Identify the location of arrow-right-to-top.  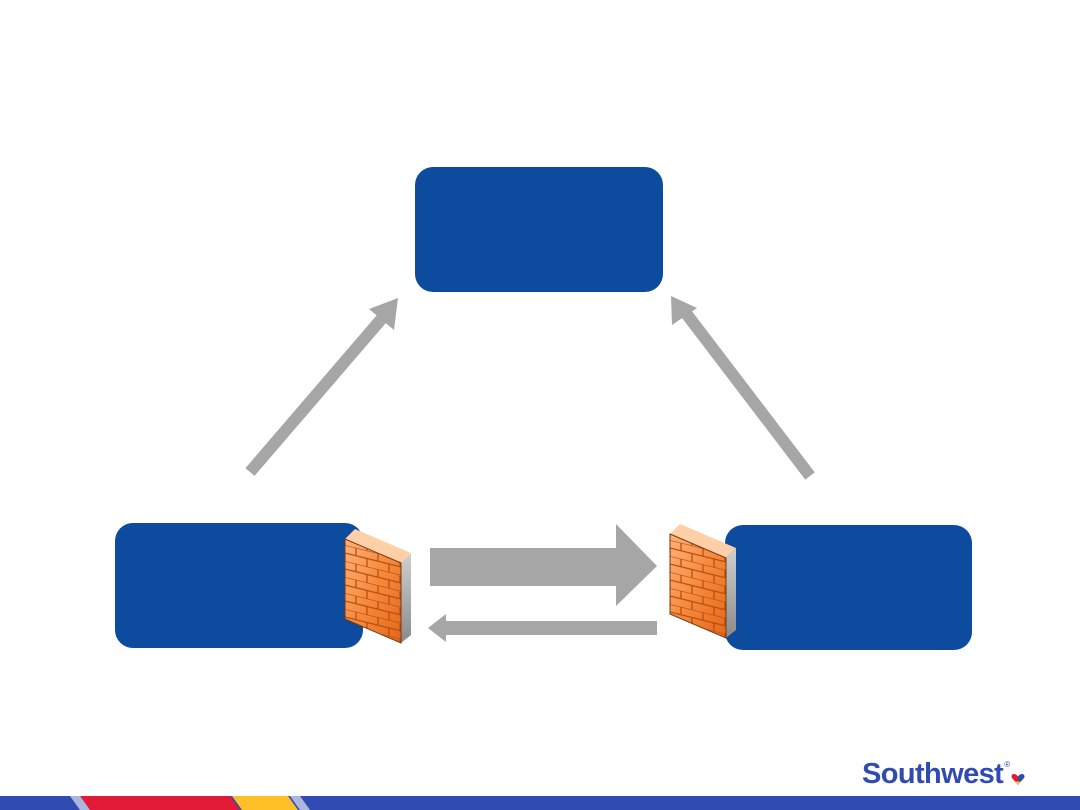
(743, 388).